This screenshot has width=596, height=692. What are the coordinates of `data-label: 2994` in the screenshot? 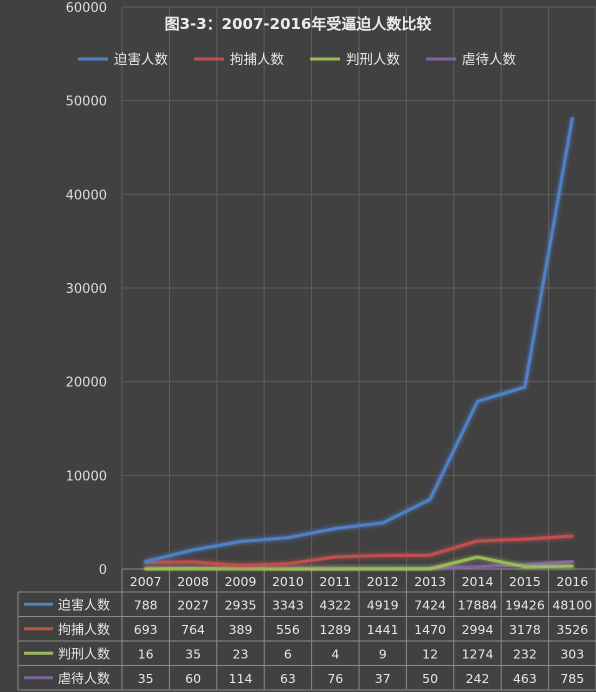 It's located at (478, 629).